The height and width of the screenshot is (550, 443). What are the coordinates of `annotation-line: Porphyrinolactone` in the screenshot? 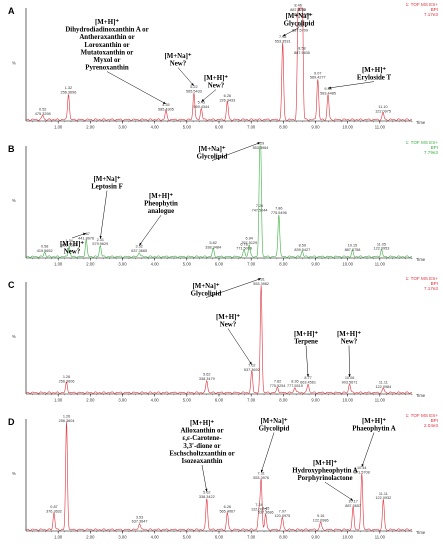 It's located at (324, 478).